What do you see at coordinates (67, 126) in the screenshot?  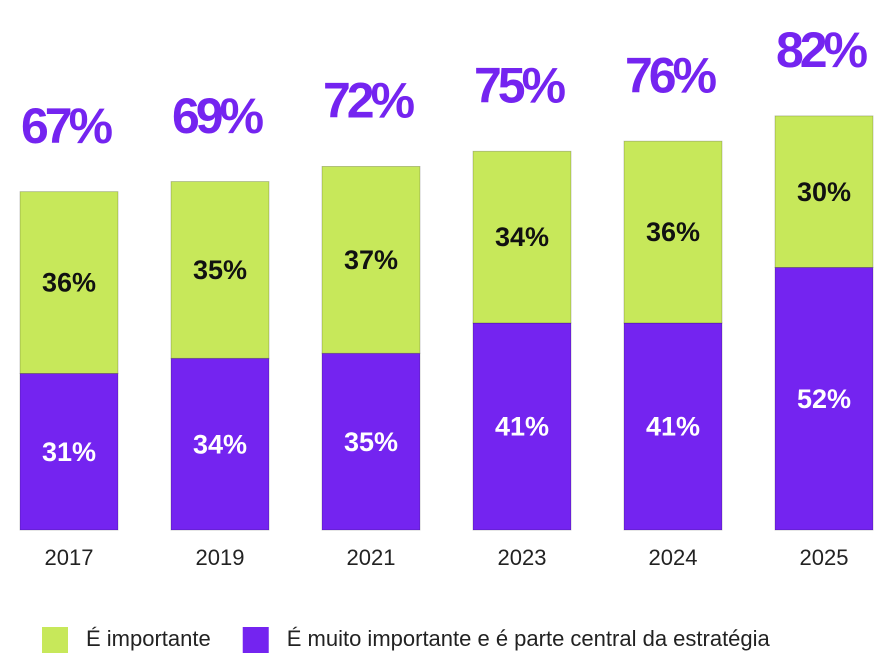 I see `total-label: 67%` at bounding box center [67, 126].